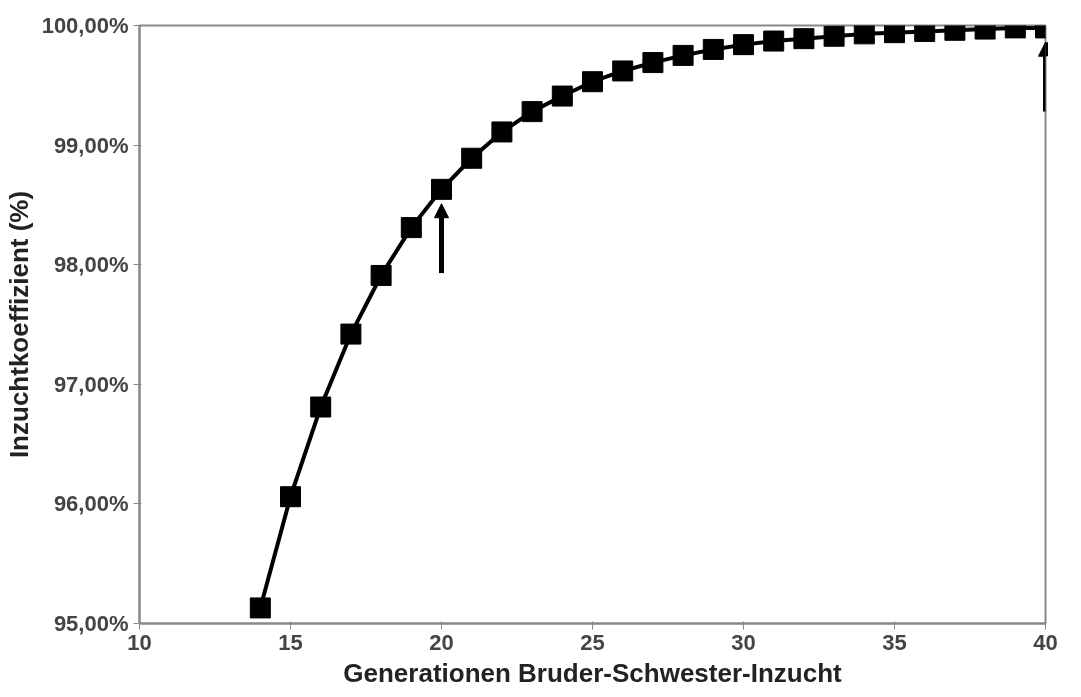 Image resolution: width=1081 pixels, height=697 pixels. What do you see at coordinates (592, 642) in the screenshot?
I see `x-tick-label: 25` at bounding box center [592, 642].